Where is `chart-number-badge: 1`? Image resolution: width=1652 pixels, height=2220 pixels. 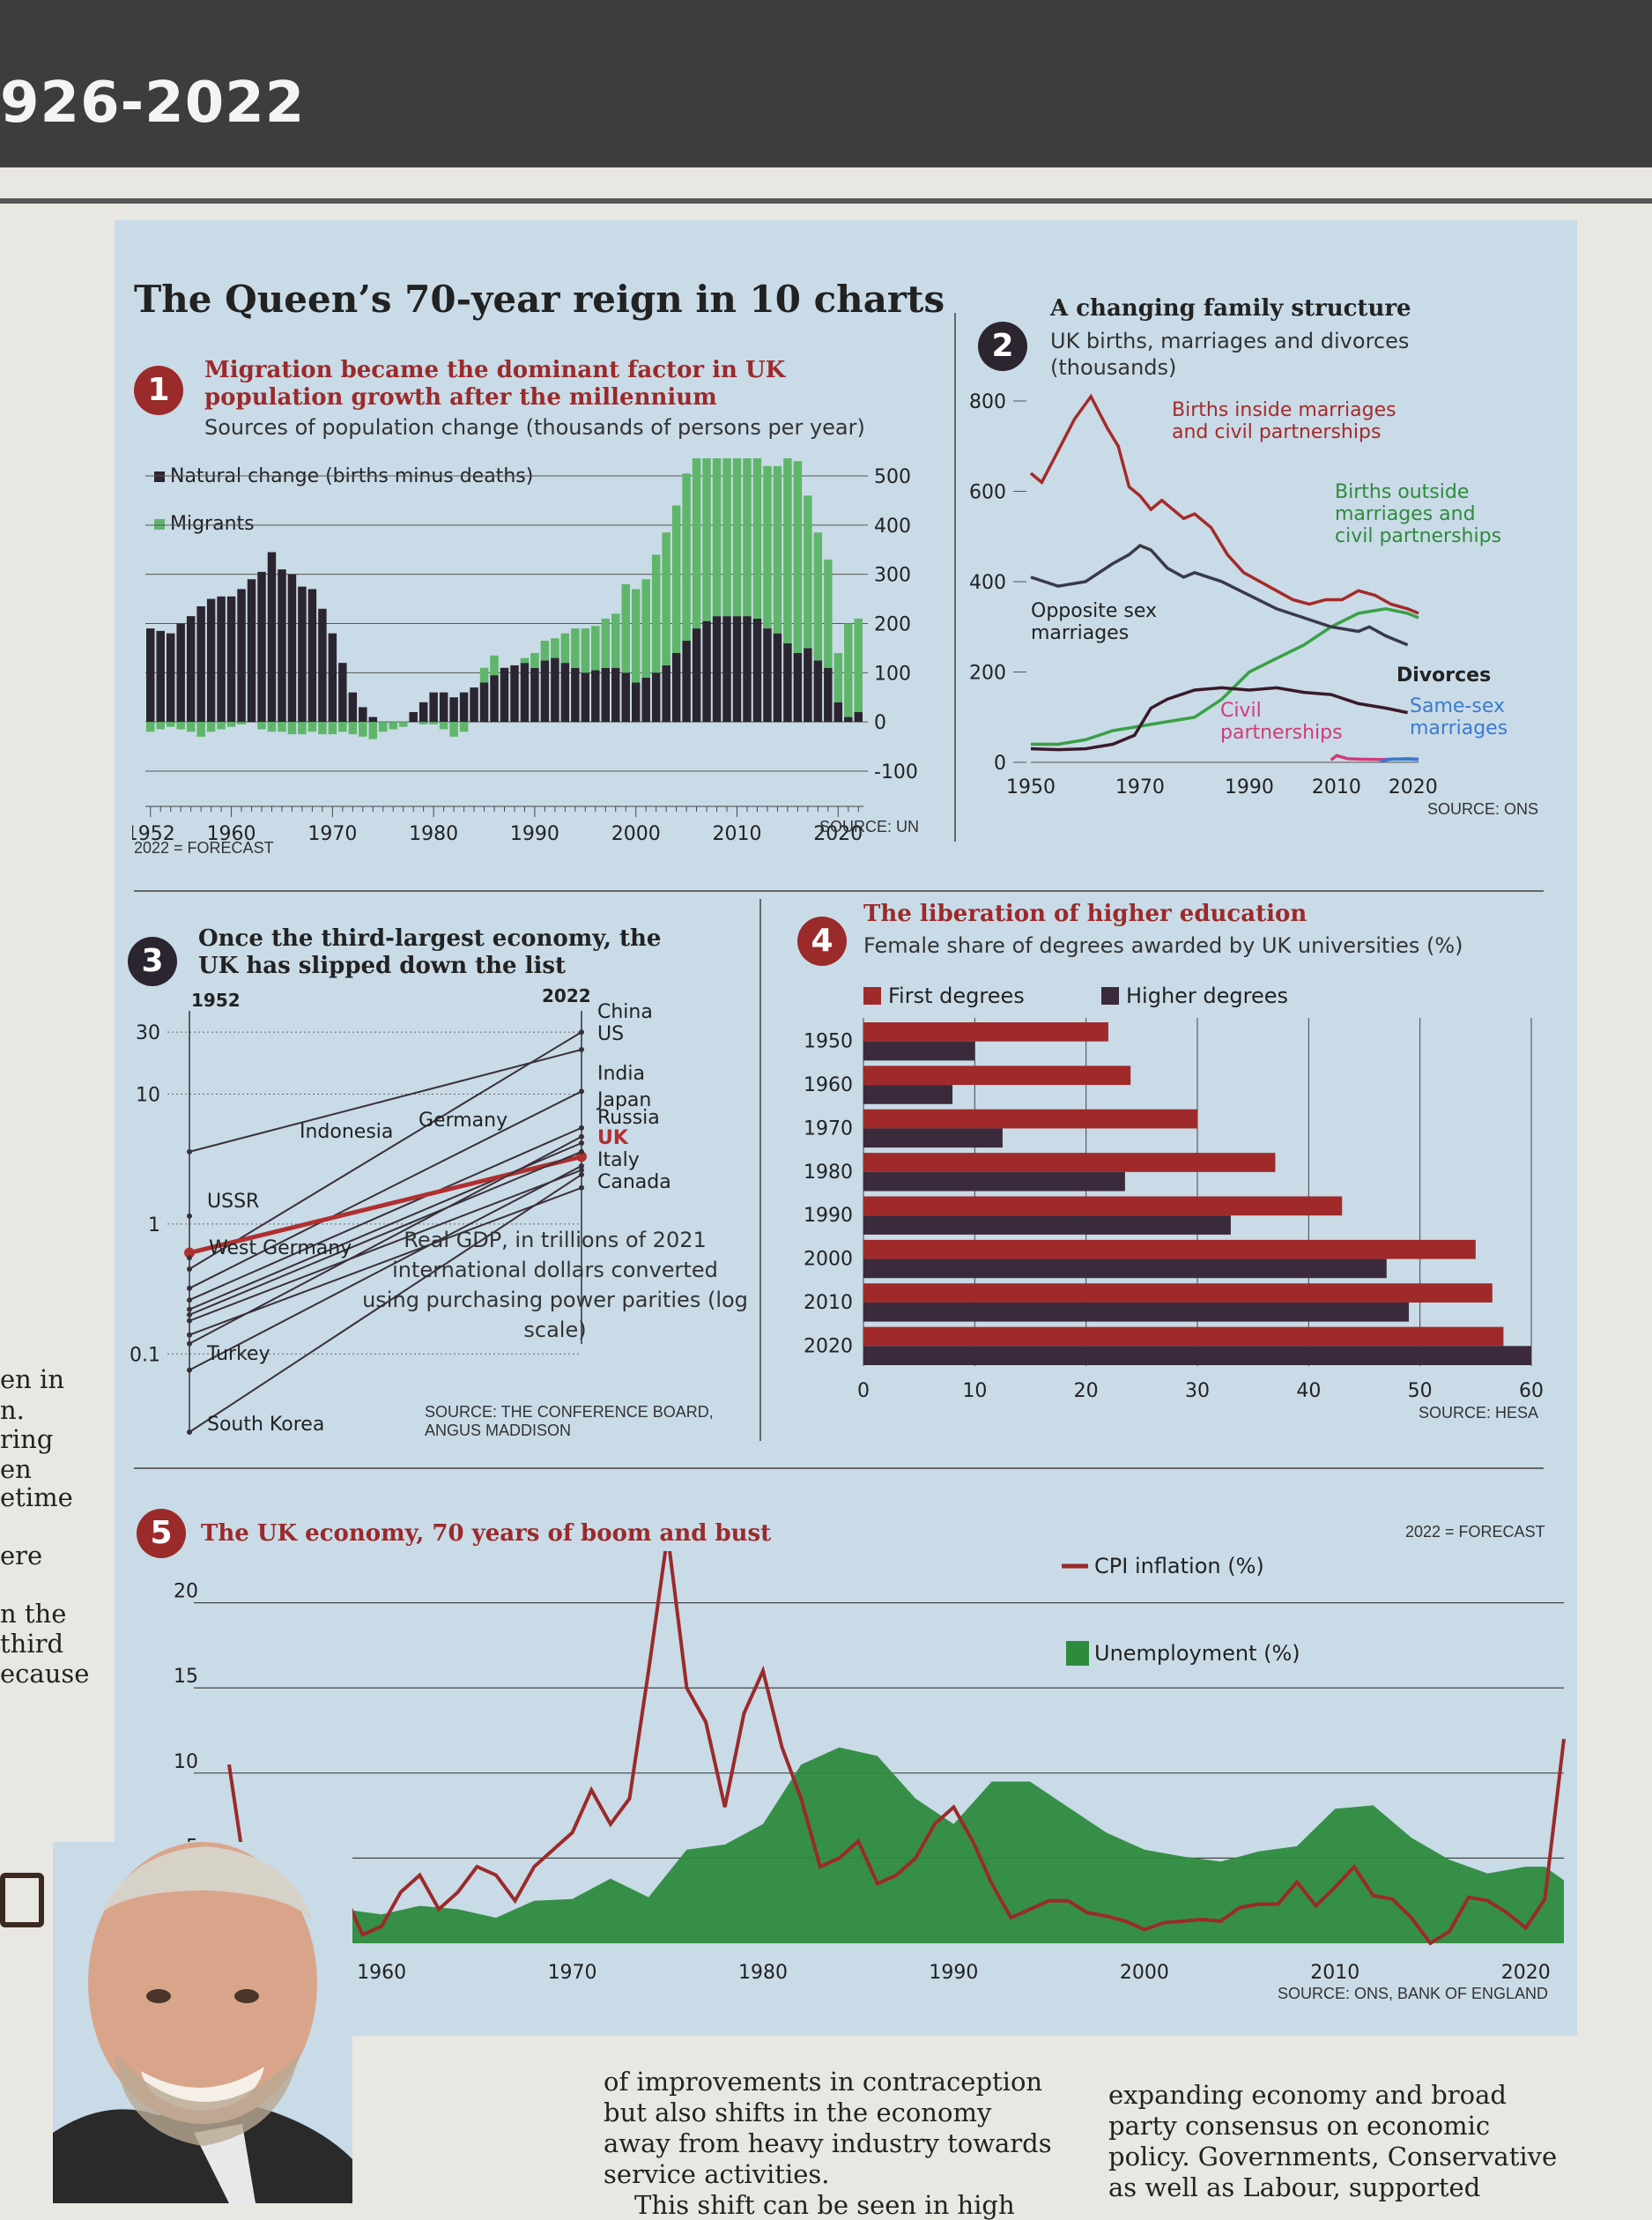
chart-number-badge: 1 is located at coordinates (158, 391).